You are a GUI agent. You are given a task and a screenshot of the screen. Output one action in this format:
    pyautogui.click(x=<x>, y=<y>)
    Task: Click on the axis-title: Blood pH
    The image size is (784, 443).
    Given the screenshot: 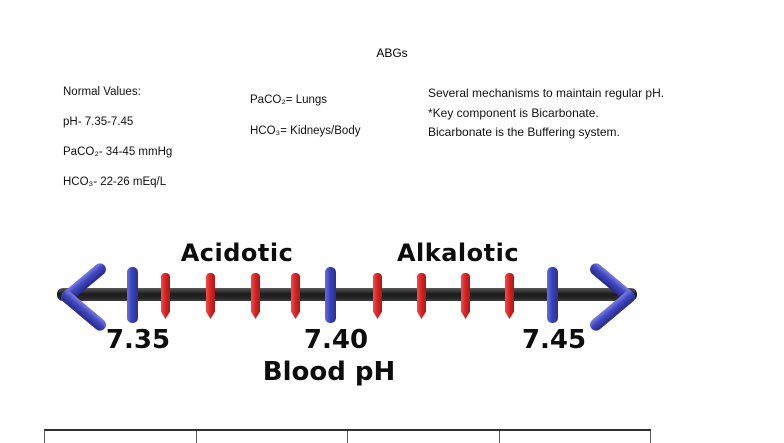 What is the action you would take?
    pyautogui.click(x=329, y=372)
    